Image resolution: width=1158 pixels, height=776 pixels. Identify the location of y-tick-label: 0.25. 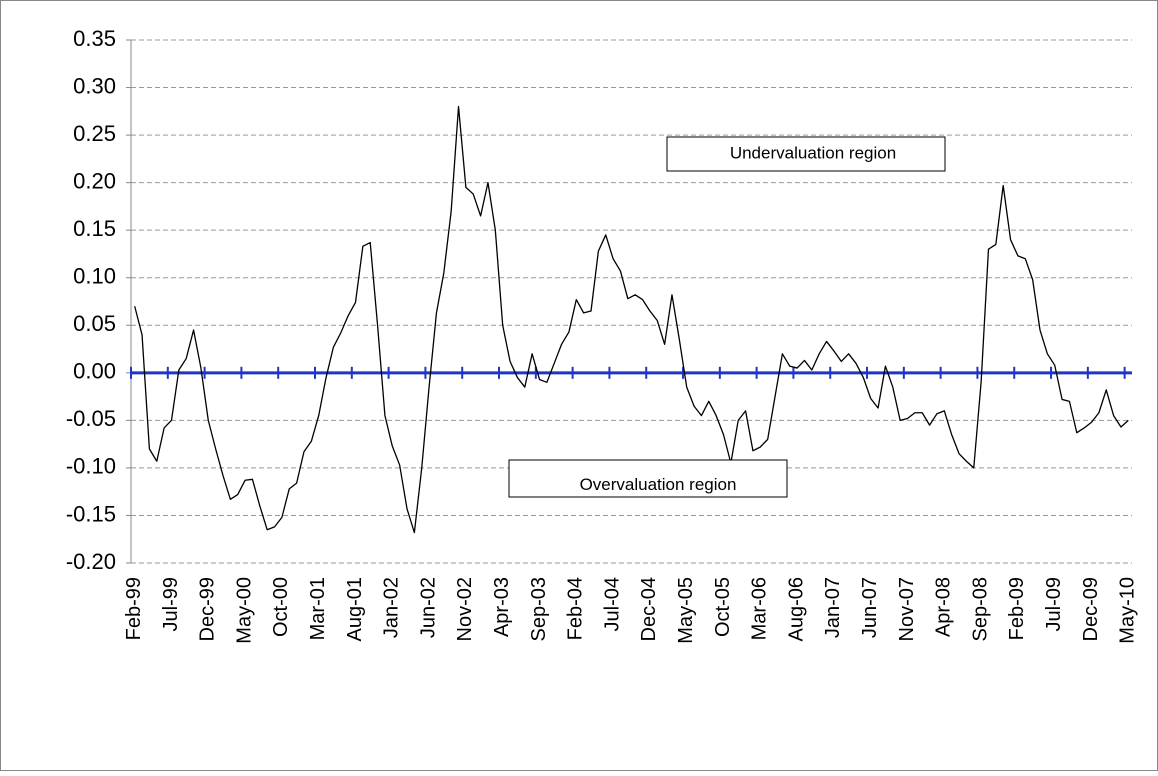
(94, 133).